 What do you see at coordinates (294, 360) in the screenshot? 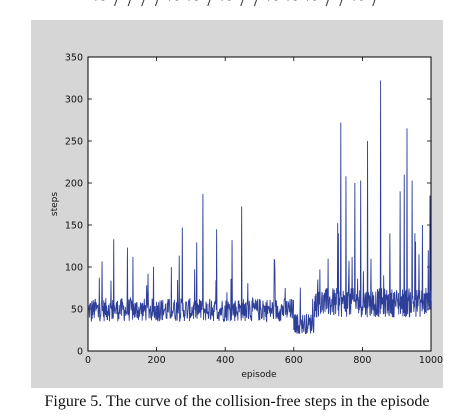
I see `x-tick-label: 600` at bounding box center [294, 360].